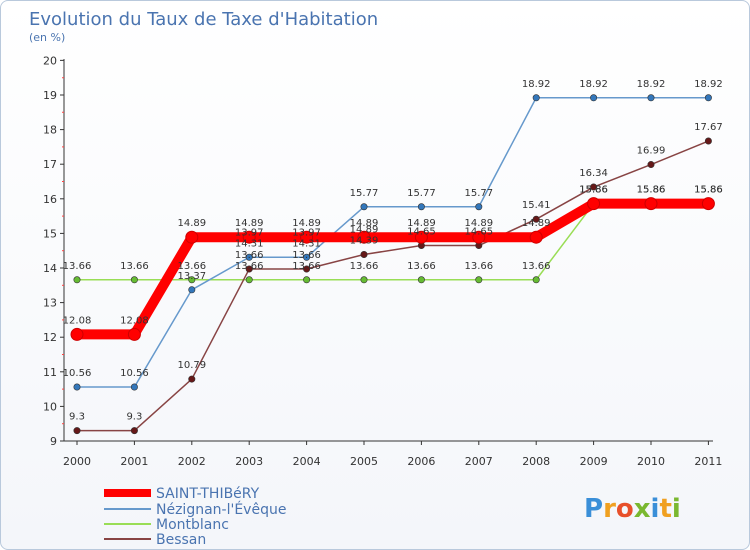  What do you see at coordinates (50, 337) in the screenshot?
I see `y-tick-label: 12` at bounding box center [50, 337].